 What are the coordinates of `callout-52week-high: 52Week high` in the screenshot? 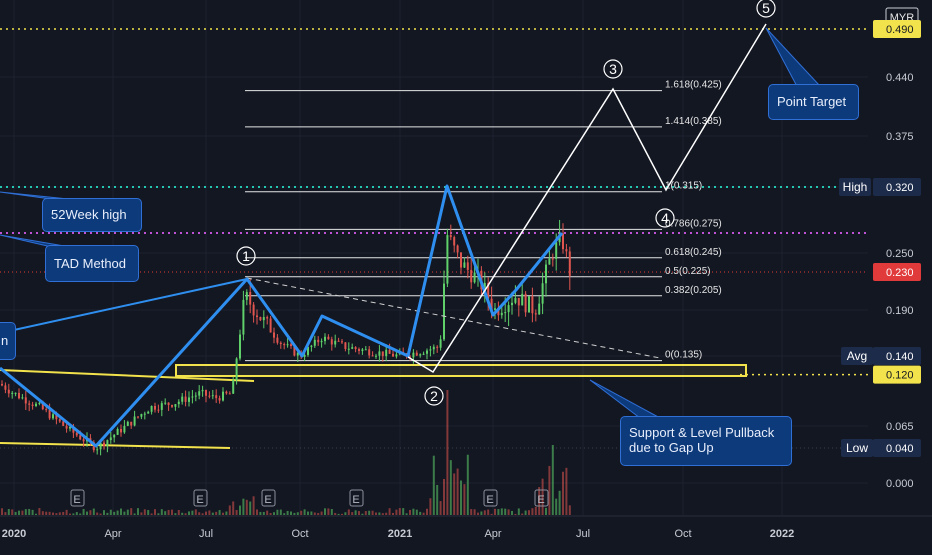 It's located at (92, 215).